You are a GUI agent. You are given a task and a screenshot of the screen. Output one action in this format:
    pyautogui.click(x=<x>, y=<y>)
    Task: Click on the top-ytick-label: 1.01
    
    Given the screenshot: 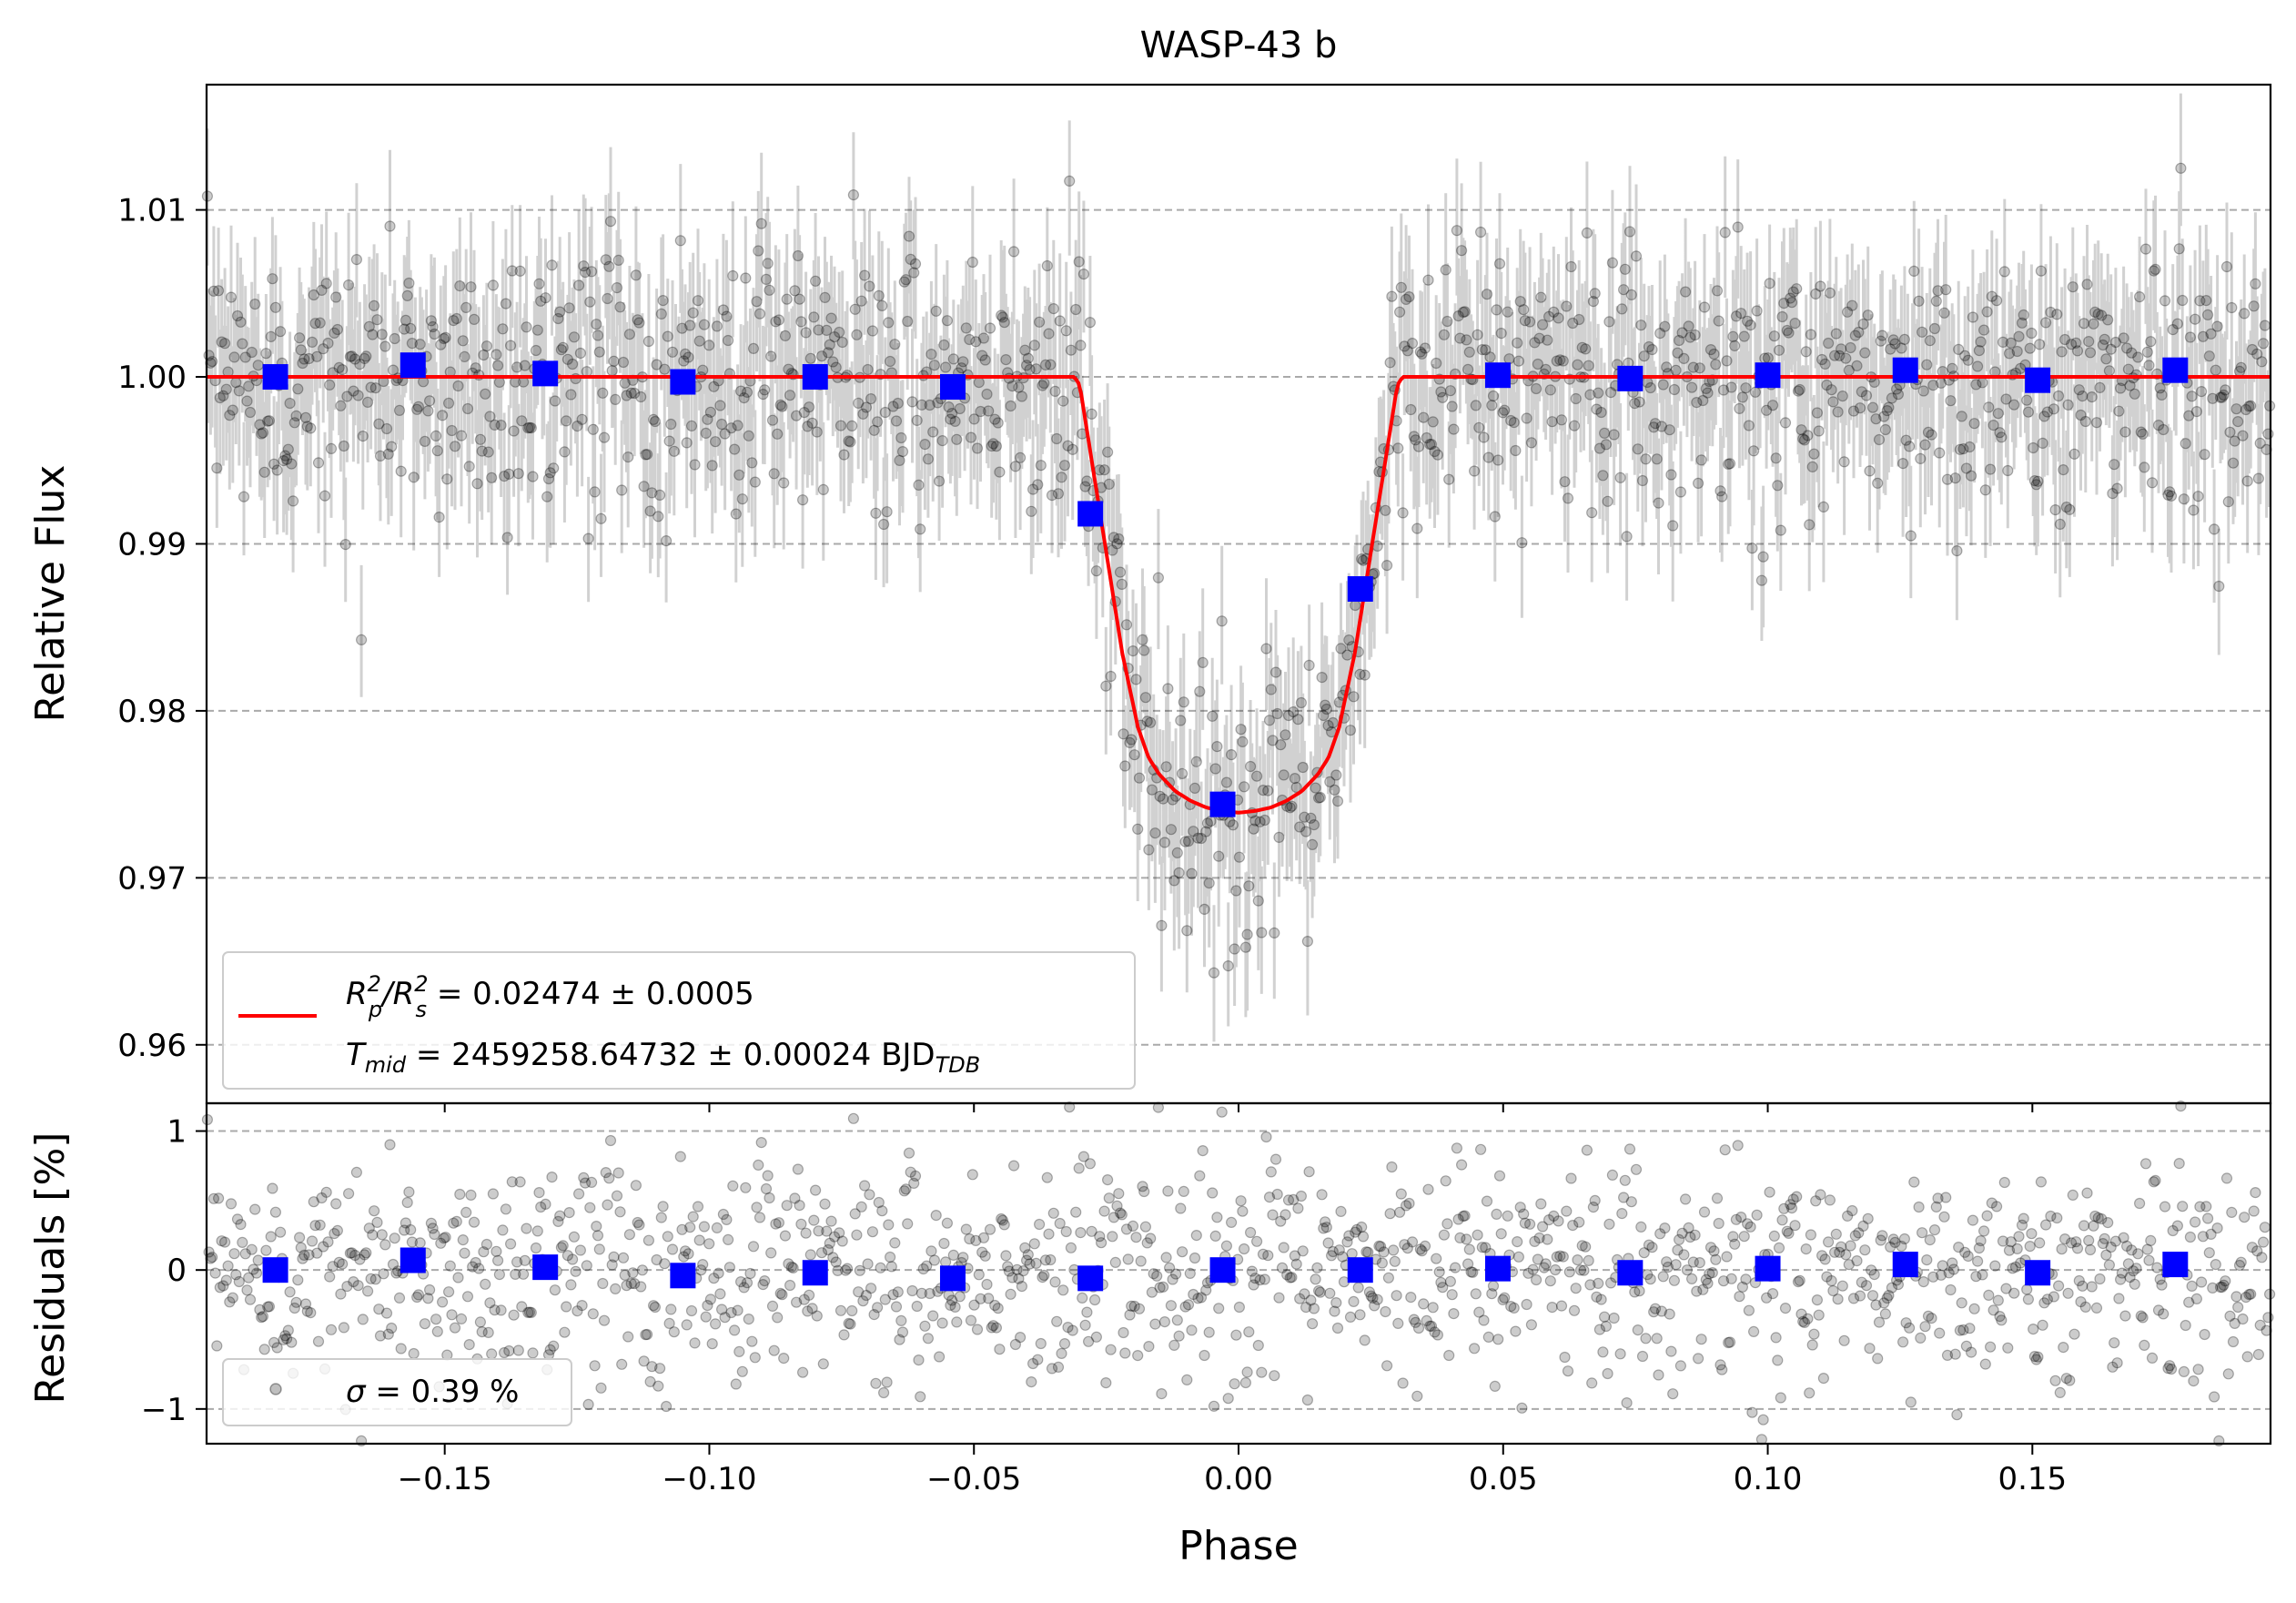 What is the action you would take?
    pyautogui.click(x=152, y=211)
    